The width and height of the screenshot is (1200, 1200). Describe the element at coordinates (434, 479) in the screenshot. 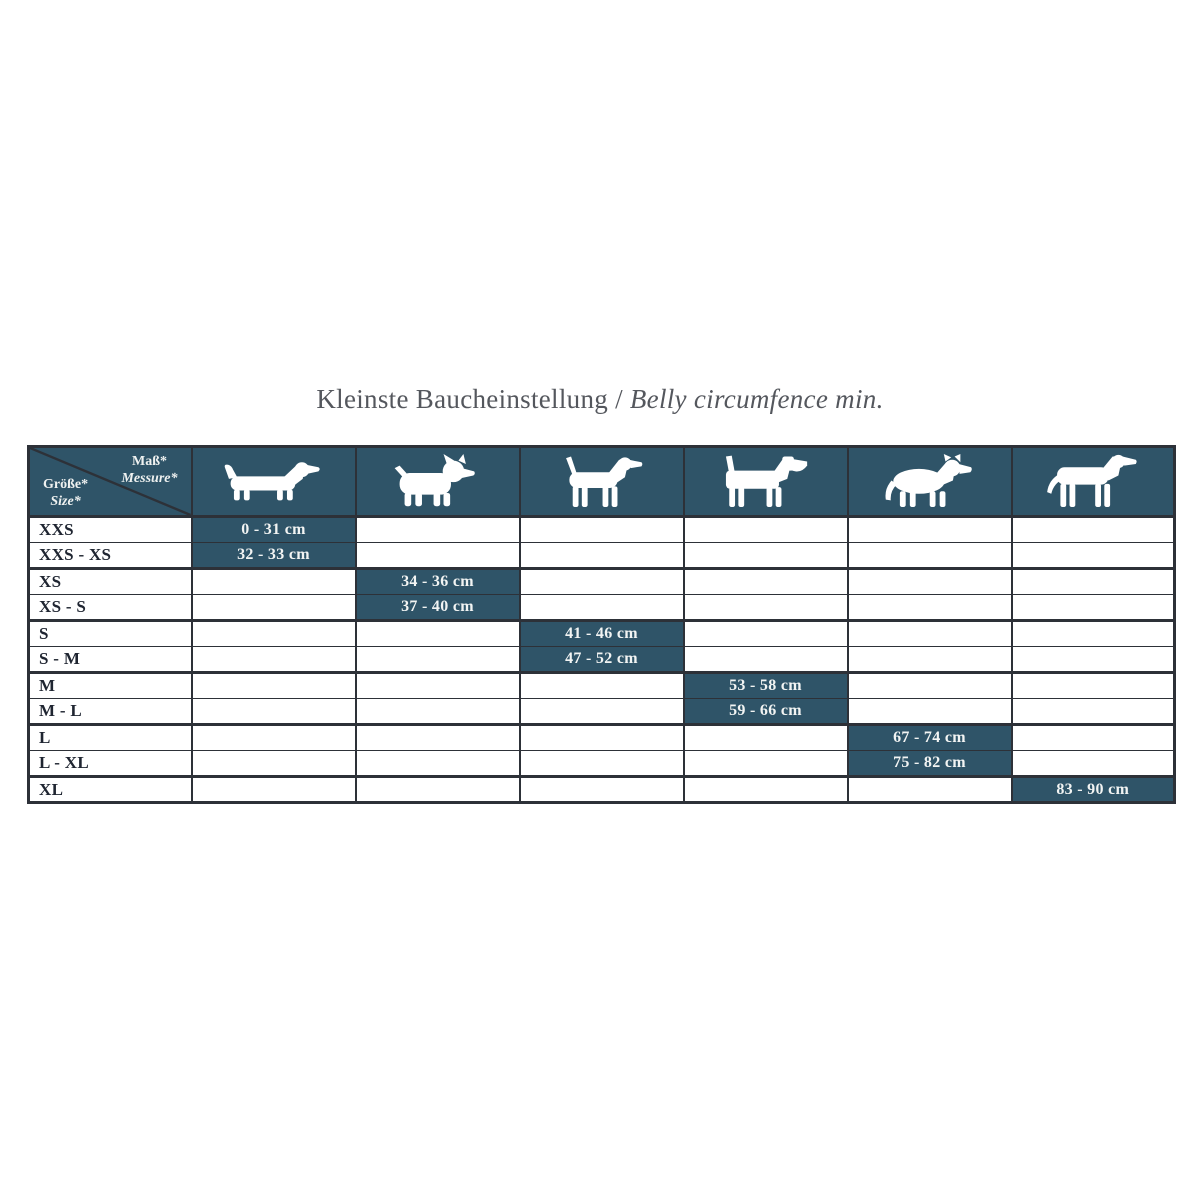

I see `terrier-icon` at that location.